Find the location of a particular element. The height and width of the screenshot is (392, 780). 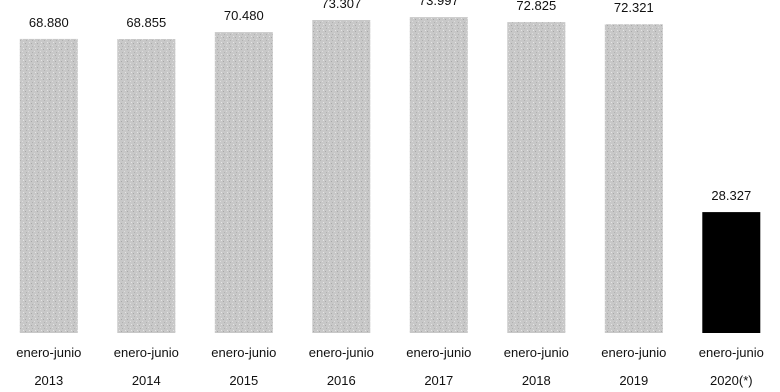

value-label-2014: 68.855 is located at coordinates (146, 22).